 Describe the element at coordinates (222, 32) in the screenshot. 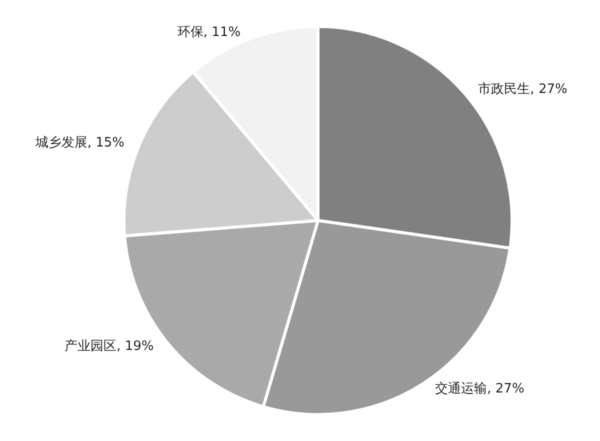

I see `data-label: , 11%` at that location.